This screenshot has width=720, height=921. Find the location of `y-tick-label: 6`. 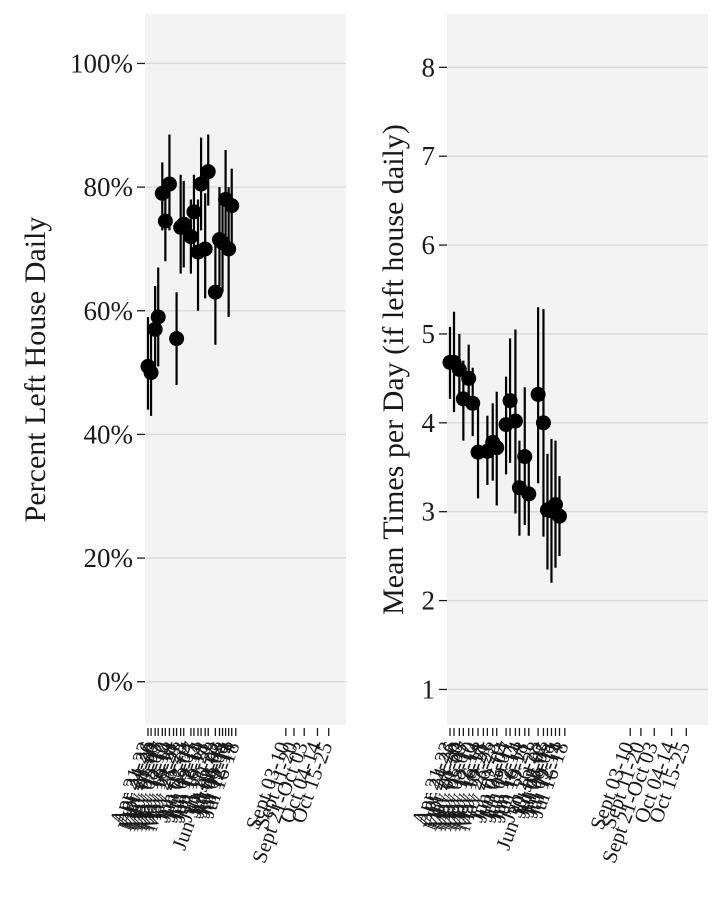

y-tick-label: 6 is located at coordinates (429, 245).